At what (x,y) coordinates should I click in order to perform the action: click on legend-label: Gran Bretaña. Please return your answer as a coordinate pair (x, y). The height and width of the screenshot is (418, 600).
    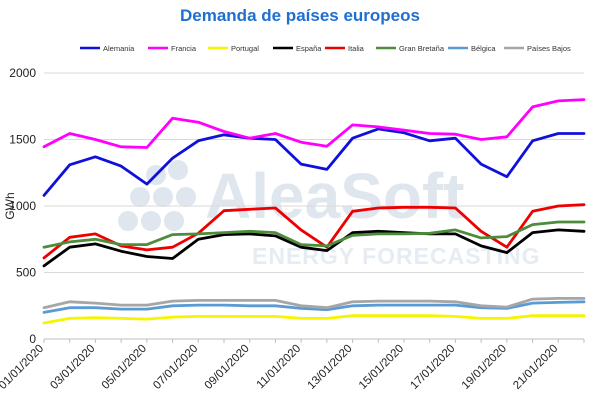
    Looking at the image, I should click on (422, 48).